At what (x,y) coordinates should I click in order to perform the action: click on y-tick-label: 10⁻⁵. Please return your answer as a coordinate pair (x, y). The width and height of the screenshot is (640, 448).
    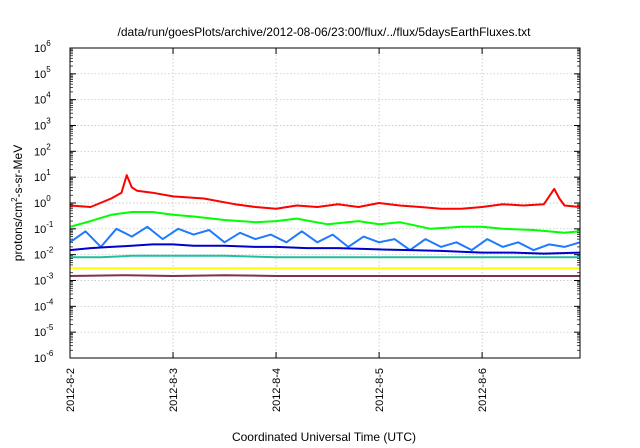
    Looking at the image, I should click on (44, 331).